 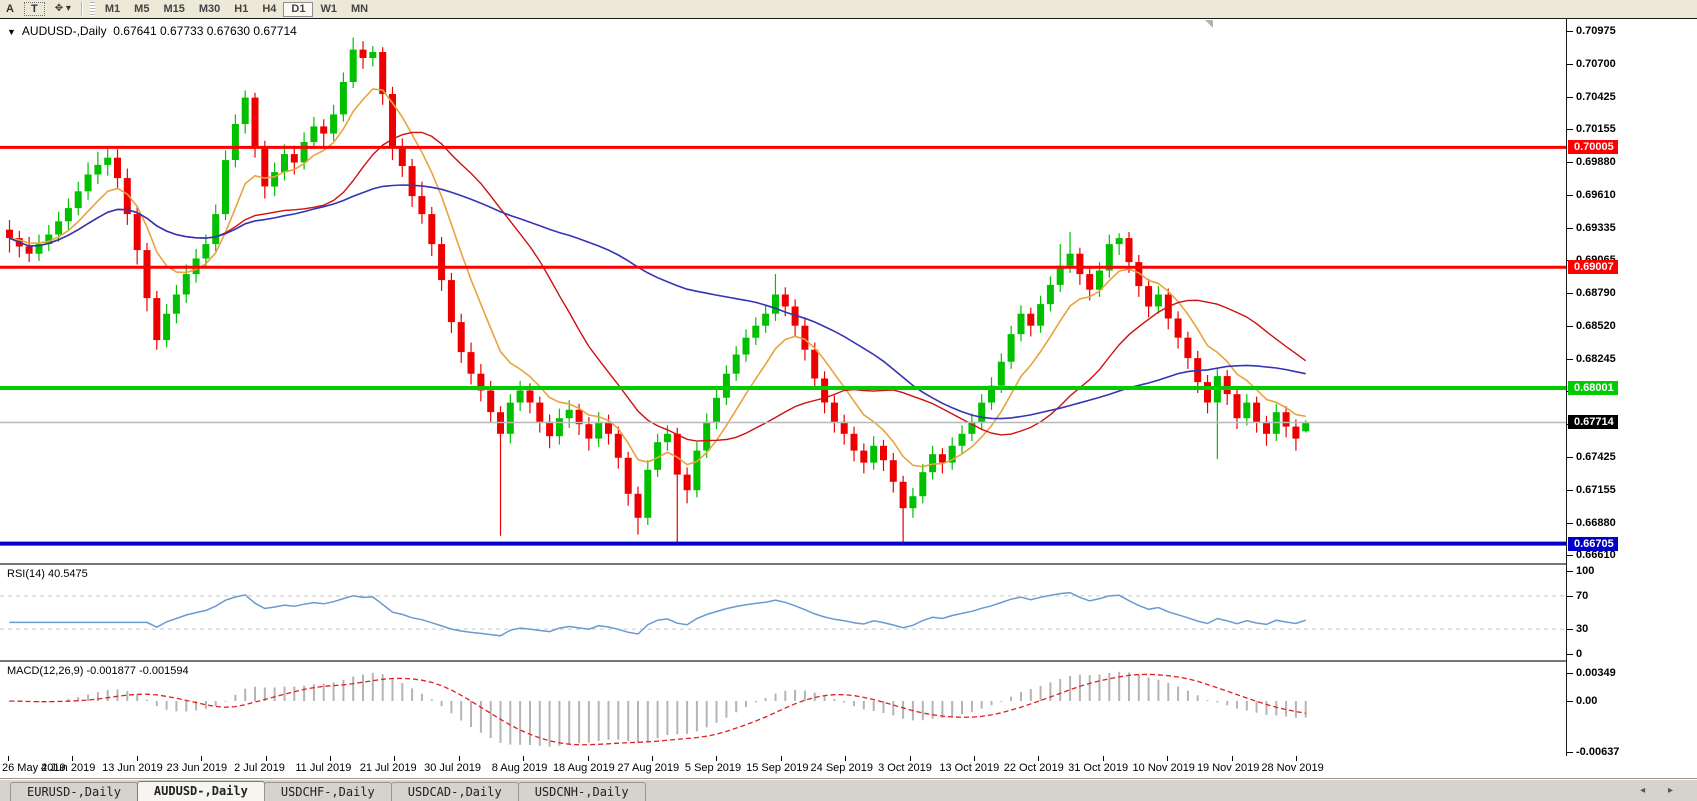 What do you see at coordinates (298, 9) in the screenshot?
I see `timeframe-button-d1: D1` at bounding box center [298, 9].